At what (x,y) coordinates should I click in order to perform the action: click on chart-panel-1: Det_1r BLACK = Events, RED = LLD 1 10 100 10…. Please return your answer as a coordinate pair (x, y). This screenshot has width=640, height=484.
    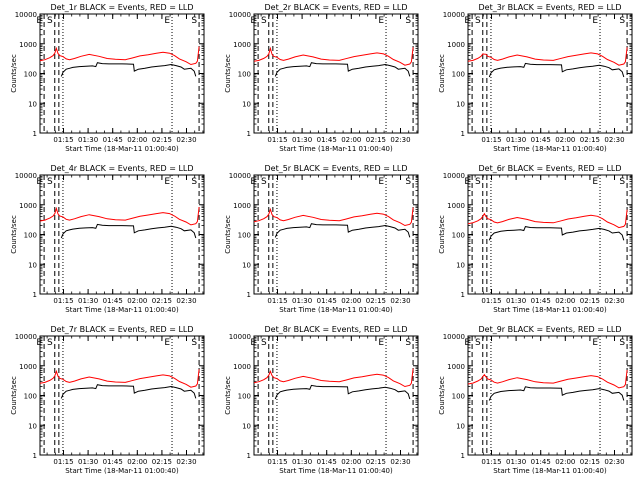
    Looking at the image, I should click on (107, 78).